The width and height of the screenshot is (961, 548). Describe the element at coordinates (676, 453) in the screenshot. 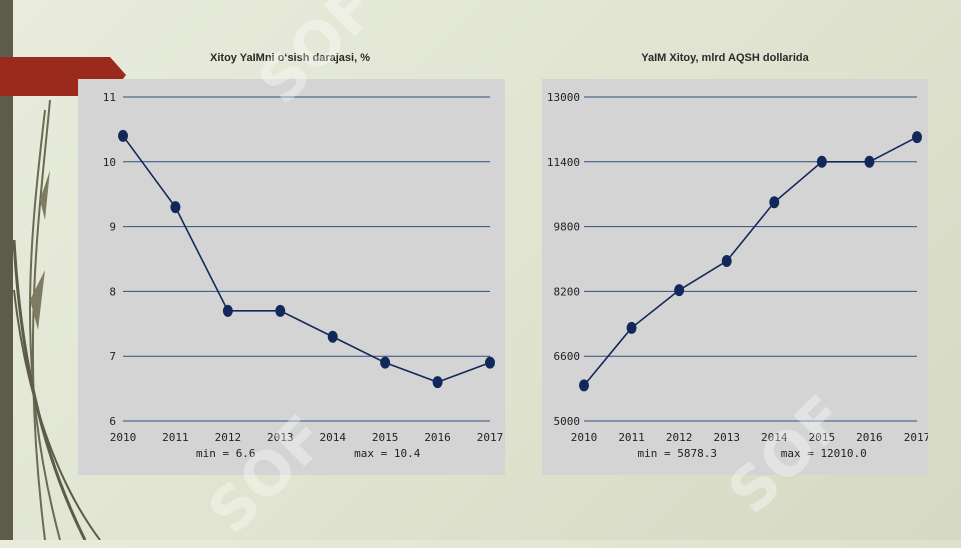

I see `min-label: min = 5878.3` at that location.